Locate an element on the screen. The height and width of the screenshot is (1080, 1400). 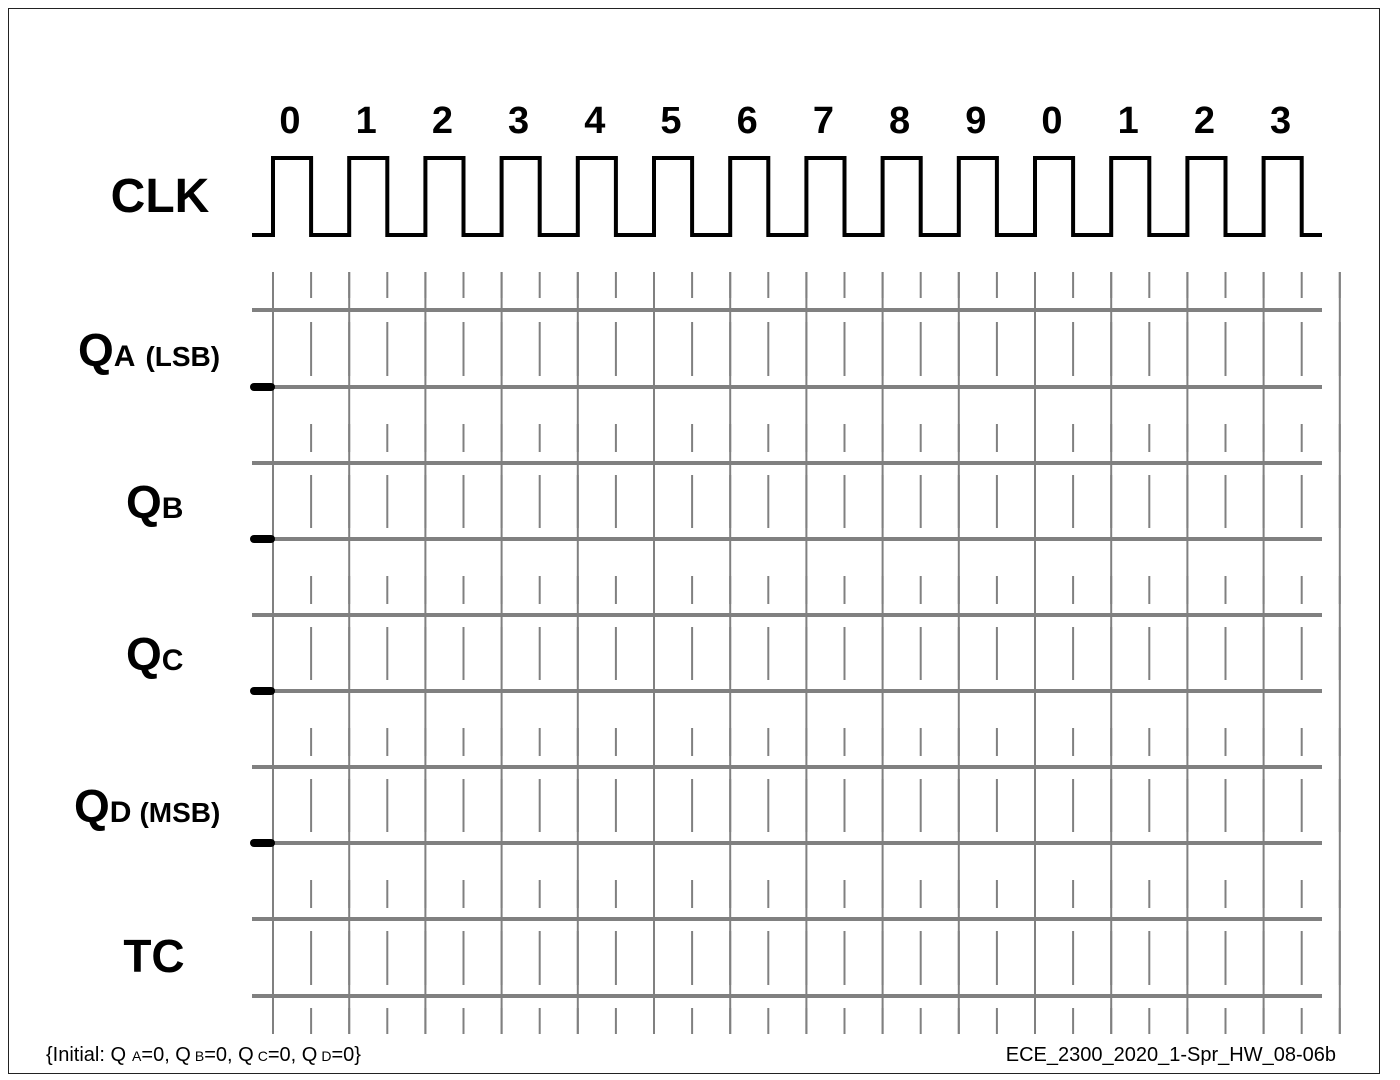
initial-values-note: {Initial: Q A=0, Q B=0, Q C=0, Q D=0} is located at coordinates (203, 1055).